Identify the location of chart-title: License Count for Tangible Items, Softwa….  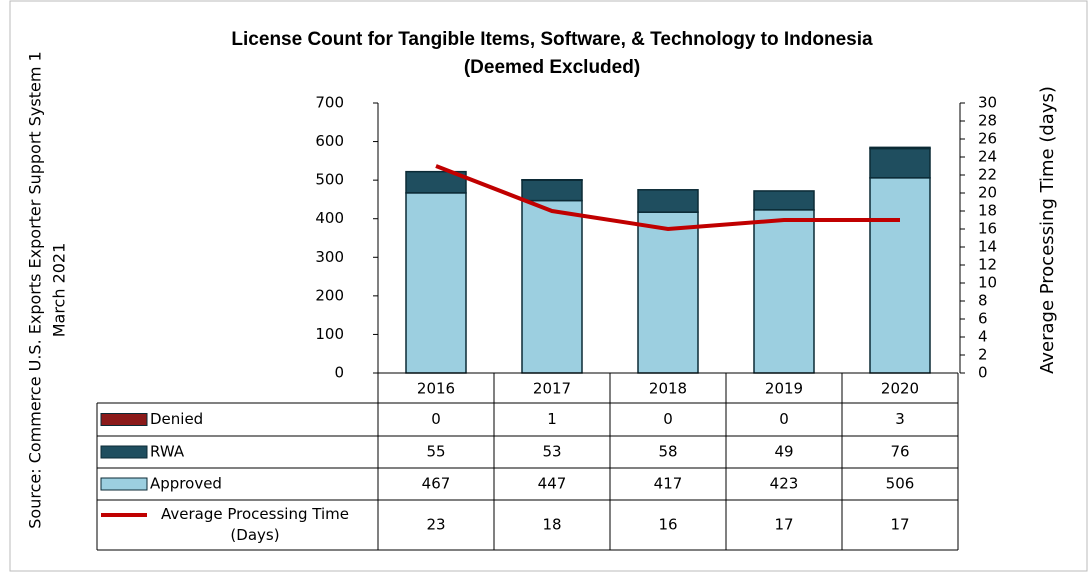
(552, 39).